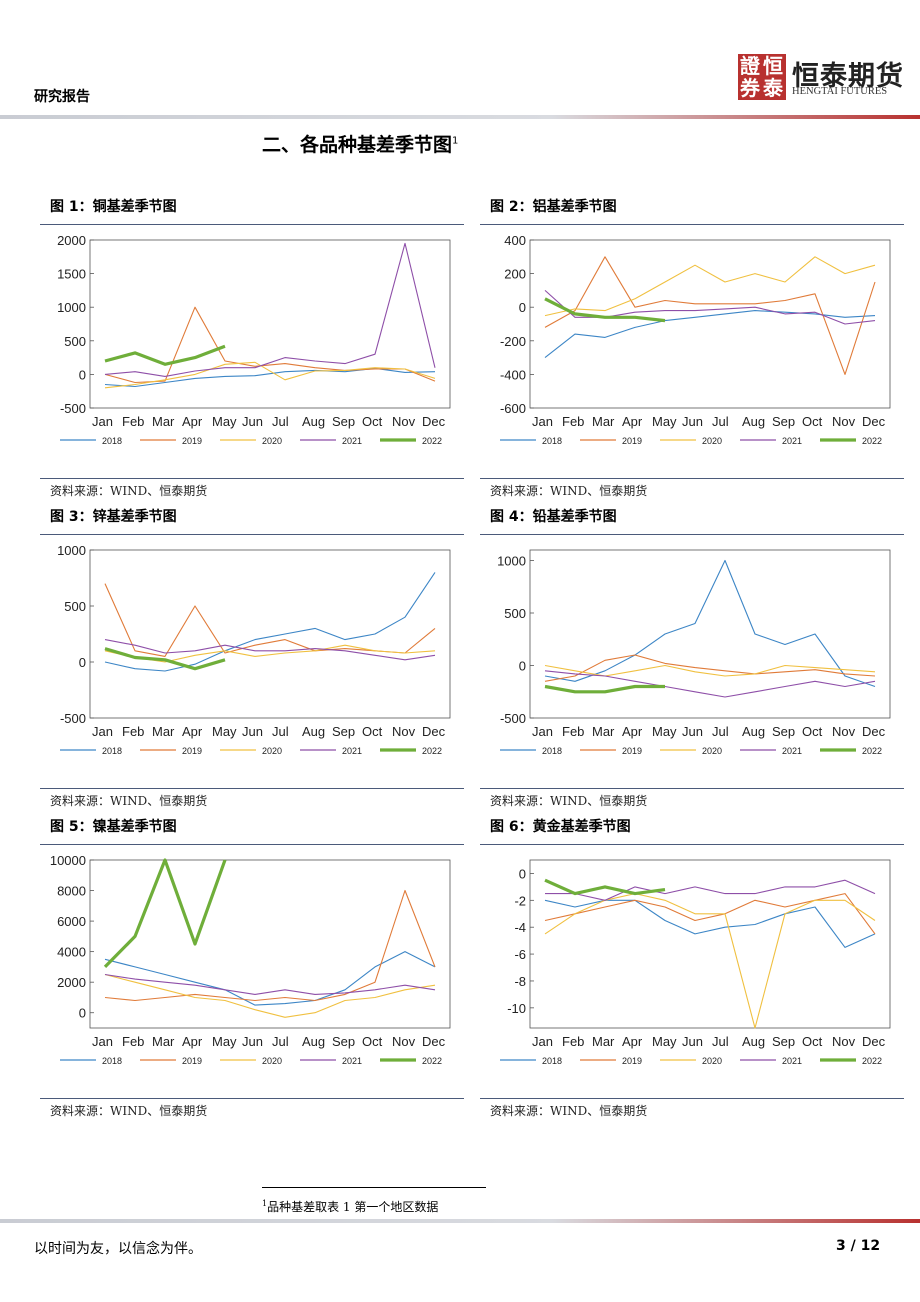  What do you see at coordinates (513, 718) in the screenshot?
I see `y-tick-label: -500` at bounding box center [513, 718].